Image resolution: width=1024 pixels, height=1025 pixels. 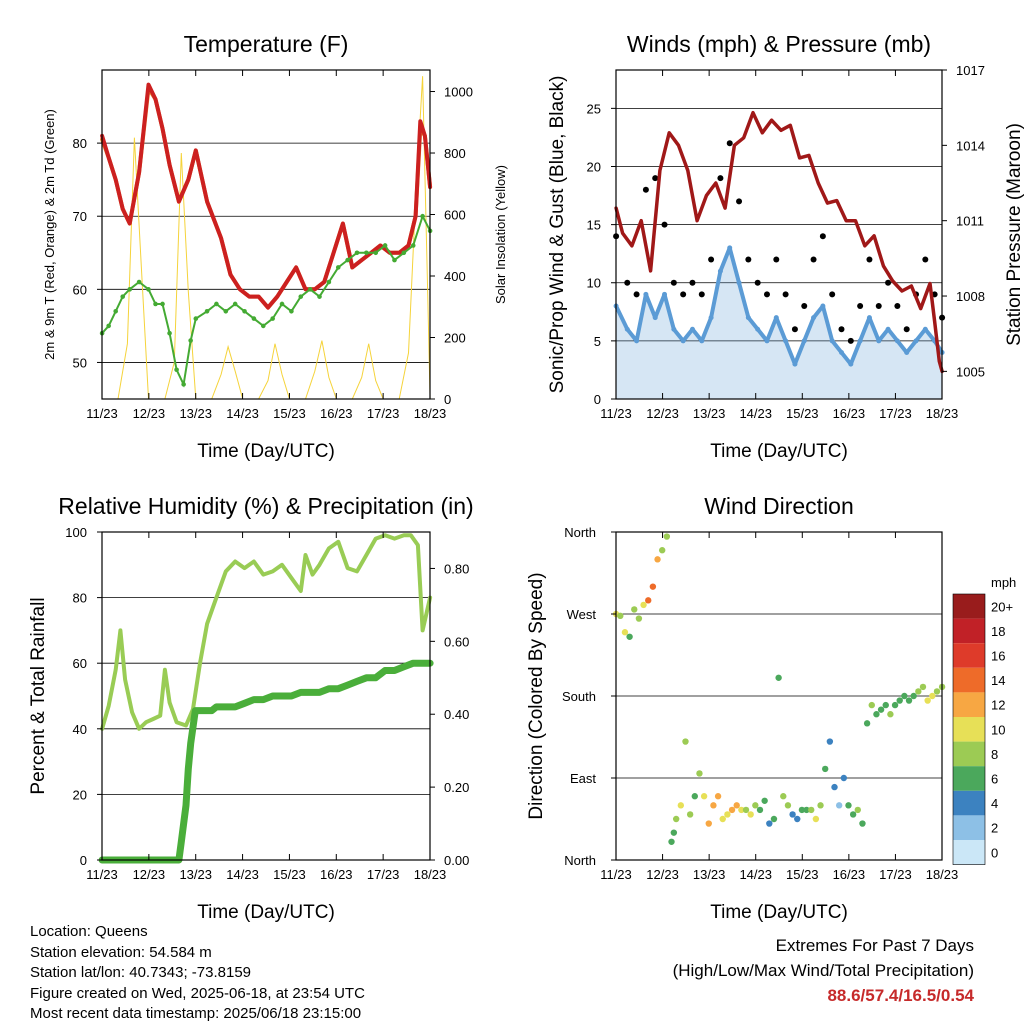 What do you see at coordinates (755, 413) in the screenshot?
I see `panel-2-xtick-label: 14/23` at bounding box center [755, 413].